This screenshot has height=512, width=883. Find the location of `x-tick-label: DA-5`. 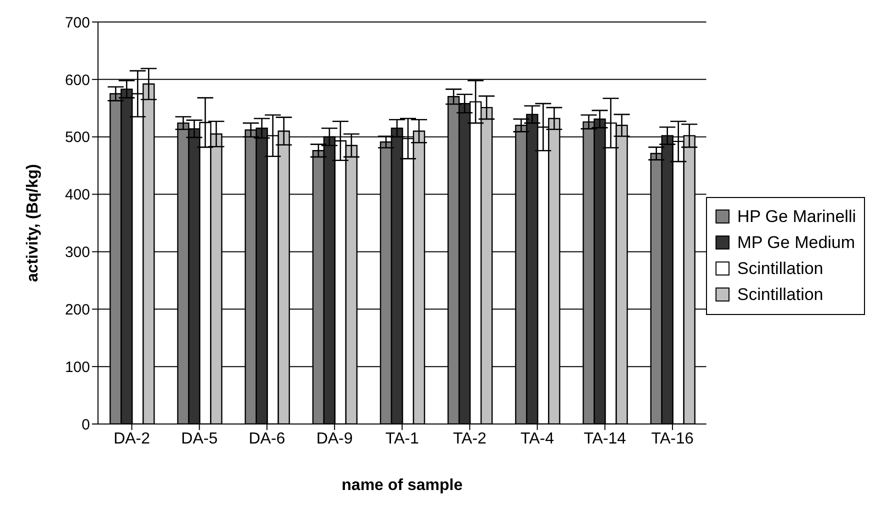

x-tick-label: DA-5 is located at coordinates (199, 439).